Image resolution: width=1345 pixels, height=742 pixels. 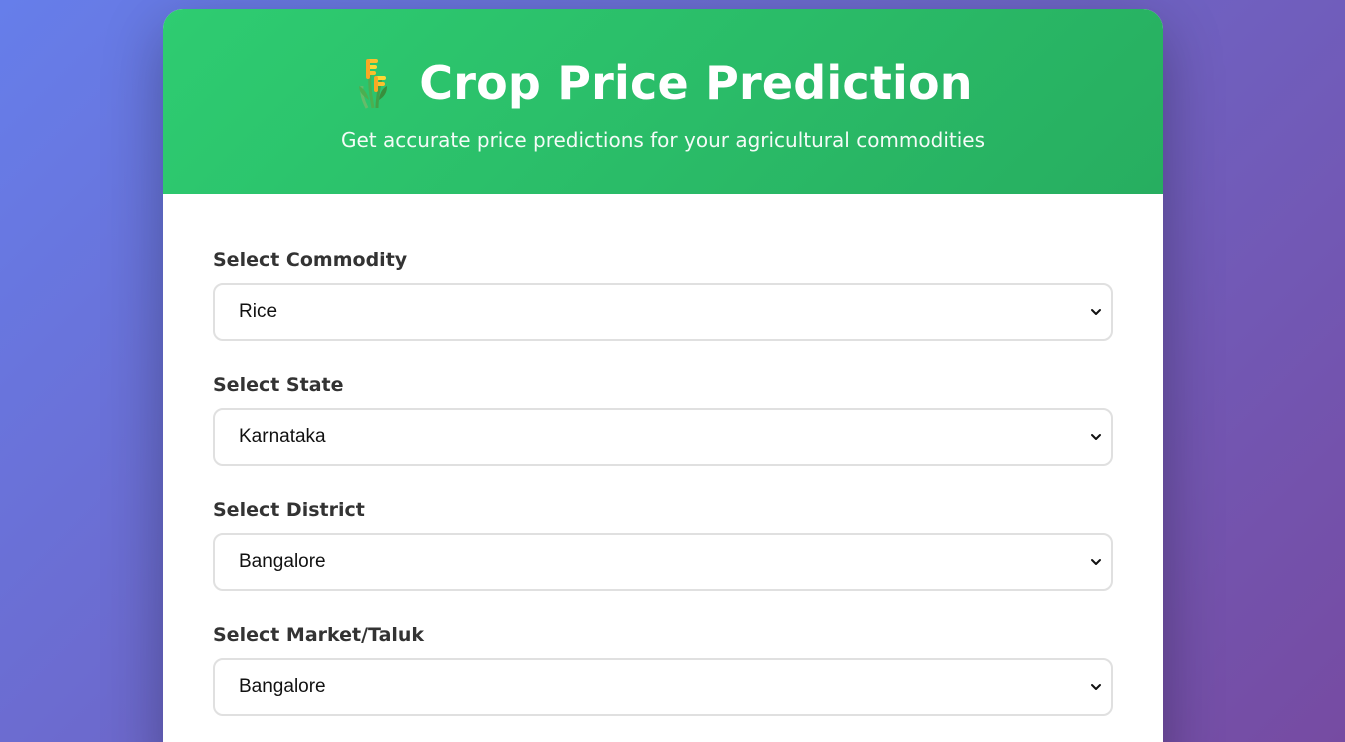 I want to click on commodity-group: Select Commodity Rice, so click(x=663, y=294).